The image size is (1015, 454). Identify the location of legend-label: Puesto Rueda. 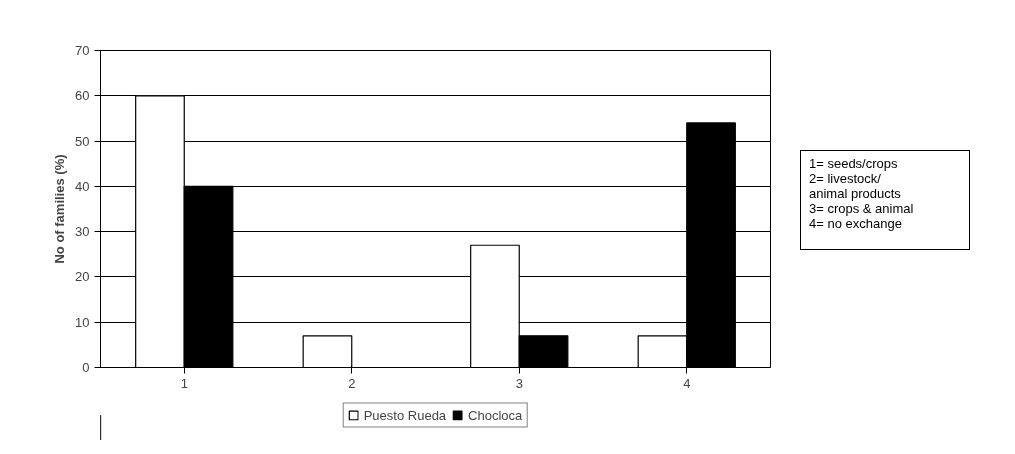
(405, 415).